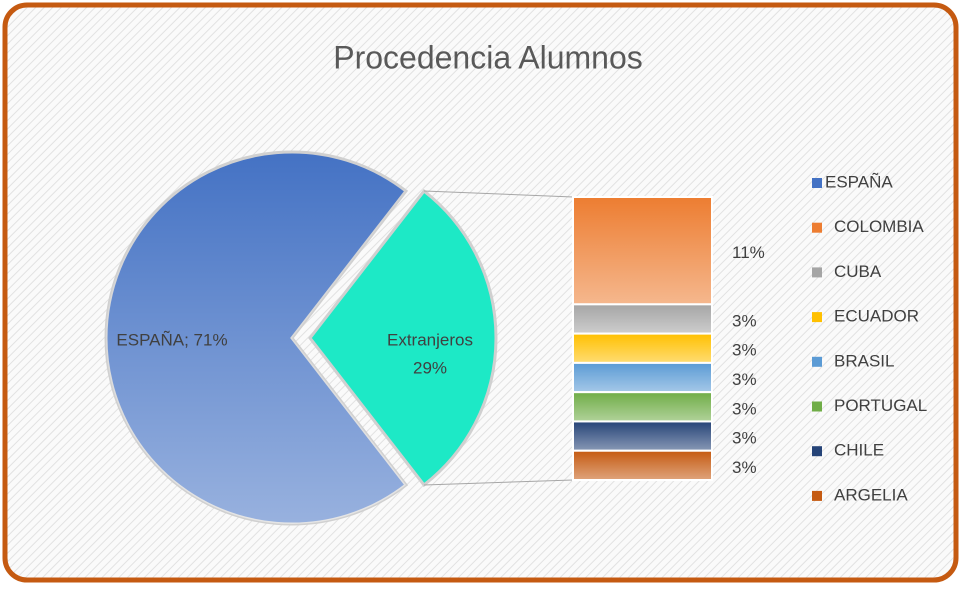  Describe the element at coordinates (879, 226) in the screenshot. I see `legend-label: COLOMBIA` at that location.